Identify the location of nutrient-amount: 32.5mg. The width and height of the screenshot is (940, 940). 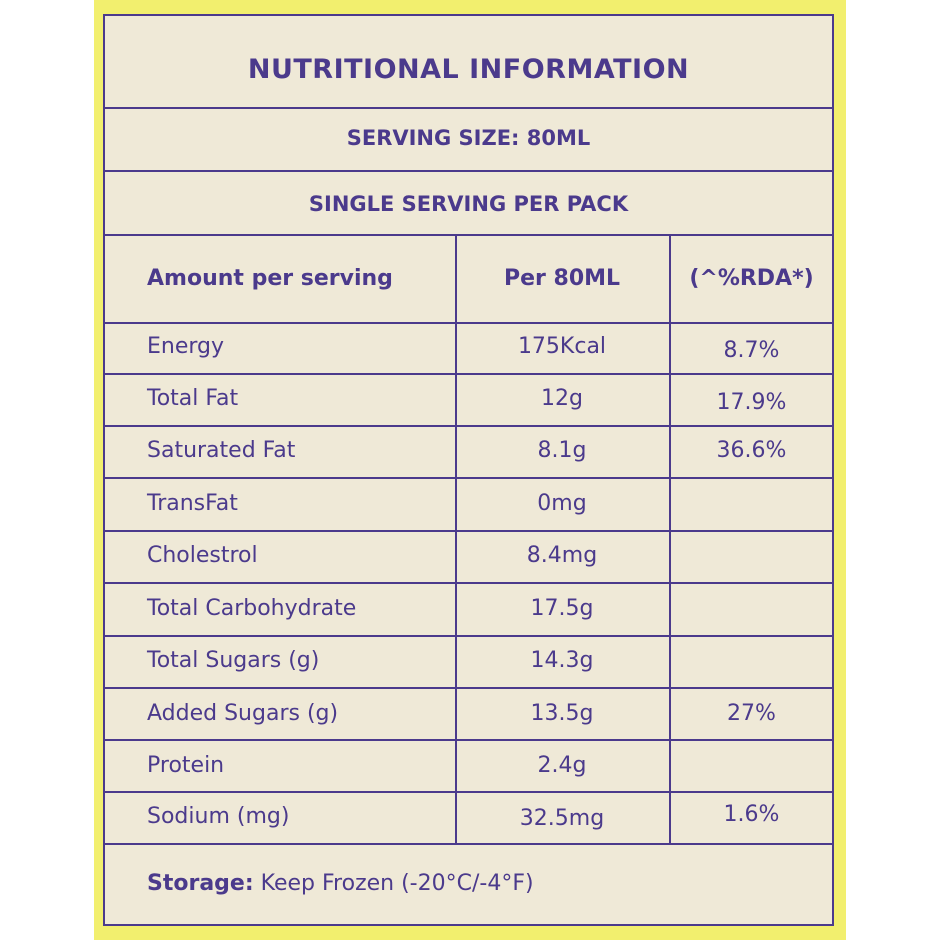
(562, 818).